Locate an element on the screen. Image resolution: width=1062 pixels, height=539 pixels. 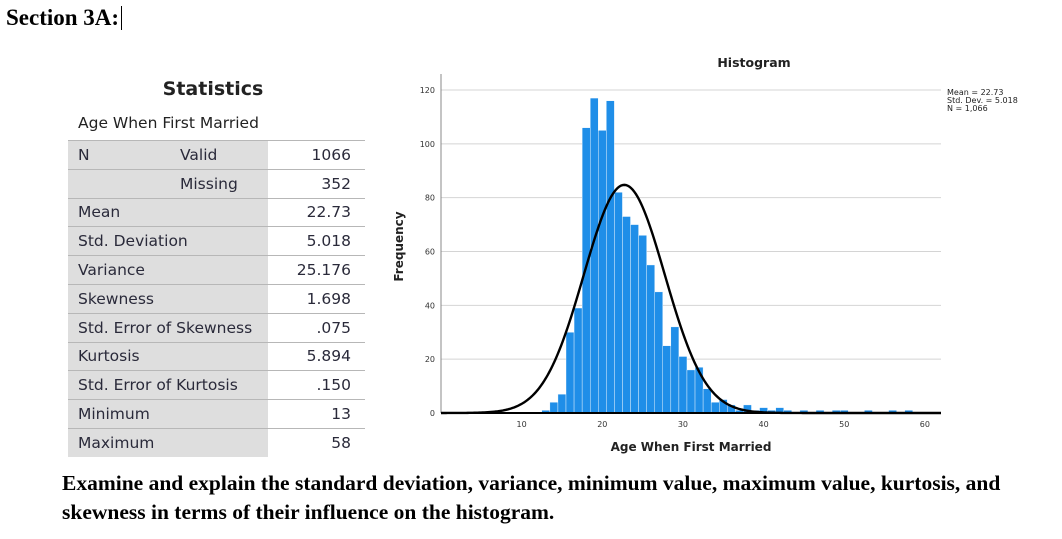
x-tick-label: 10 is located at coordinates (522, 424).